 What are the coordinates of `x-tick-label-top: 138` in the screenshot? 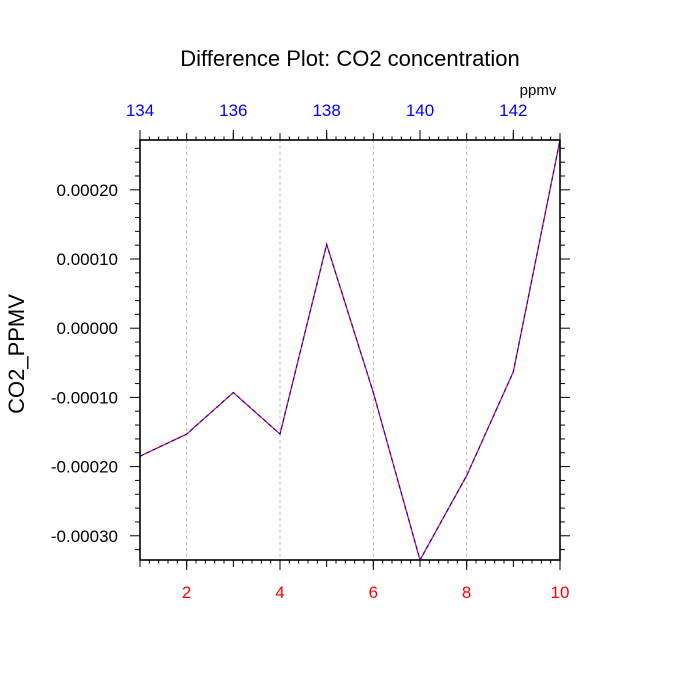 It's located at (326, 110).